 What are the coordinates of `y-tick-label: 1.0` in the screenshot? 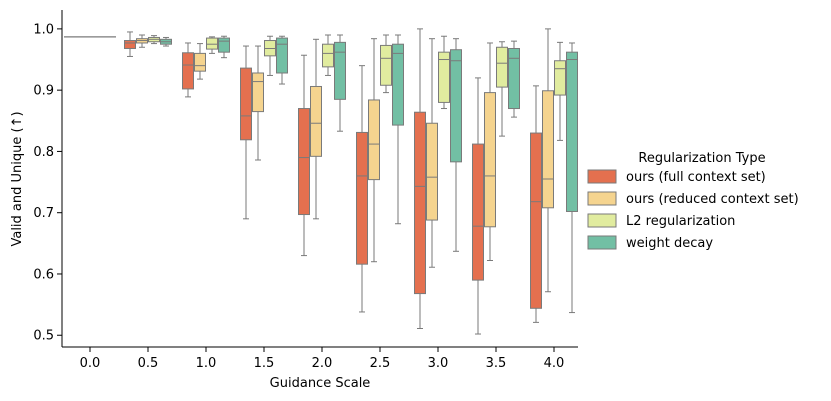 It's located at (43, 29).